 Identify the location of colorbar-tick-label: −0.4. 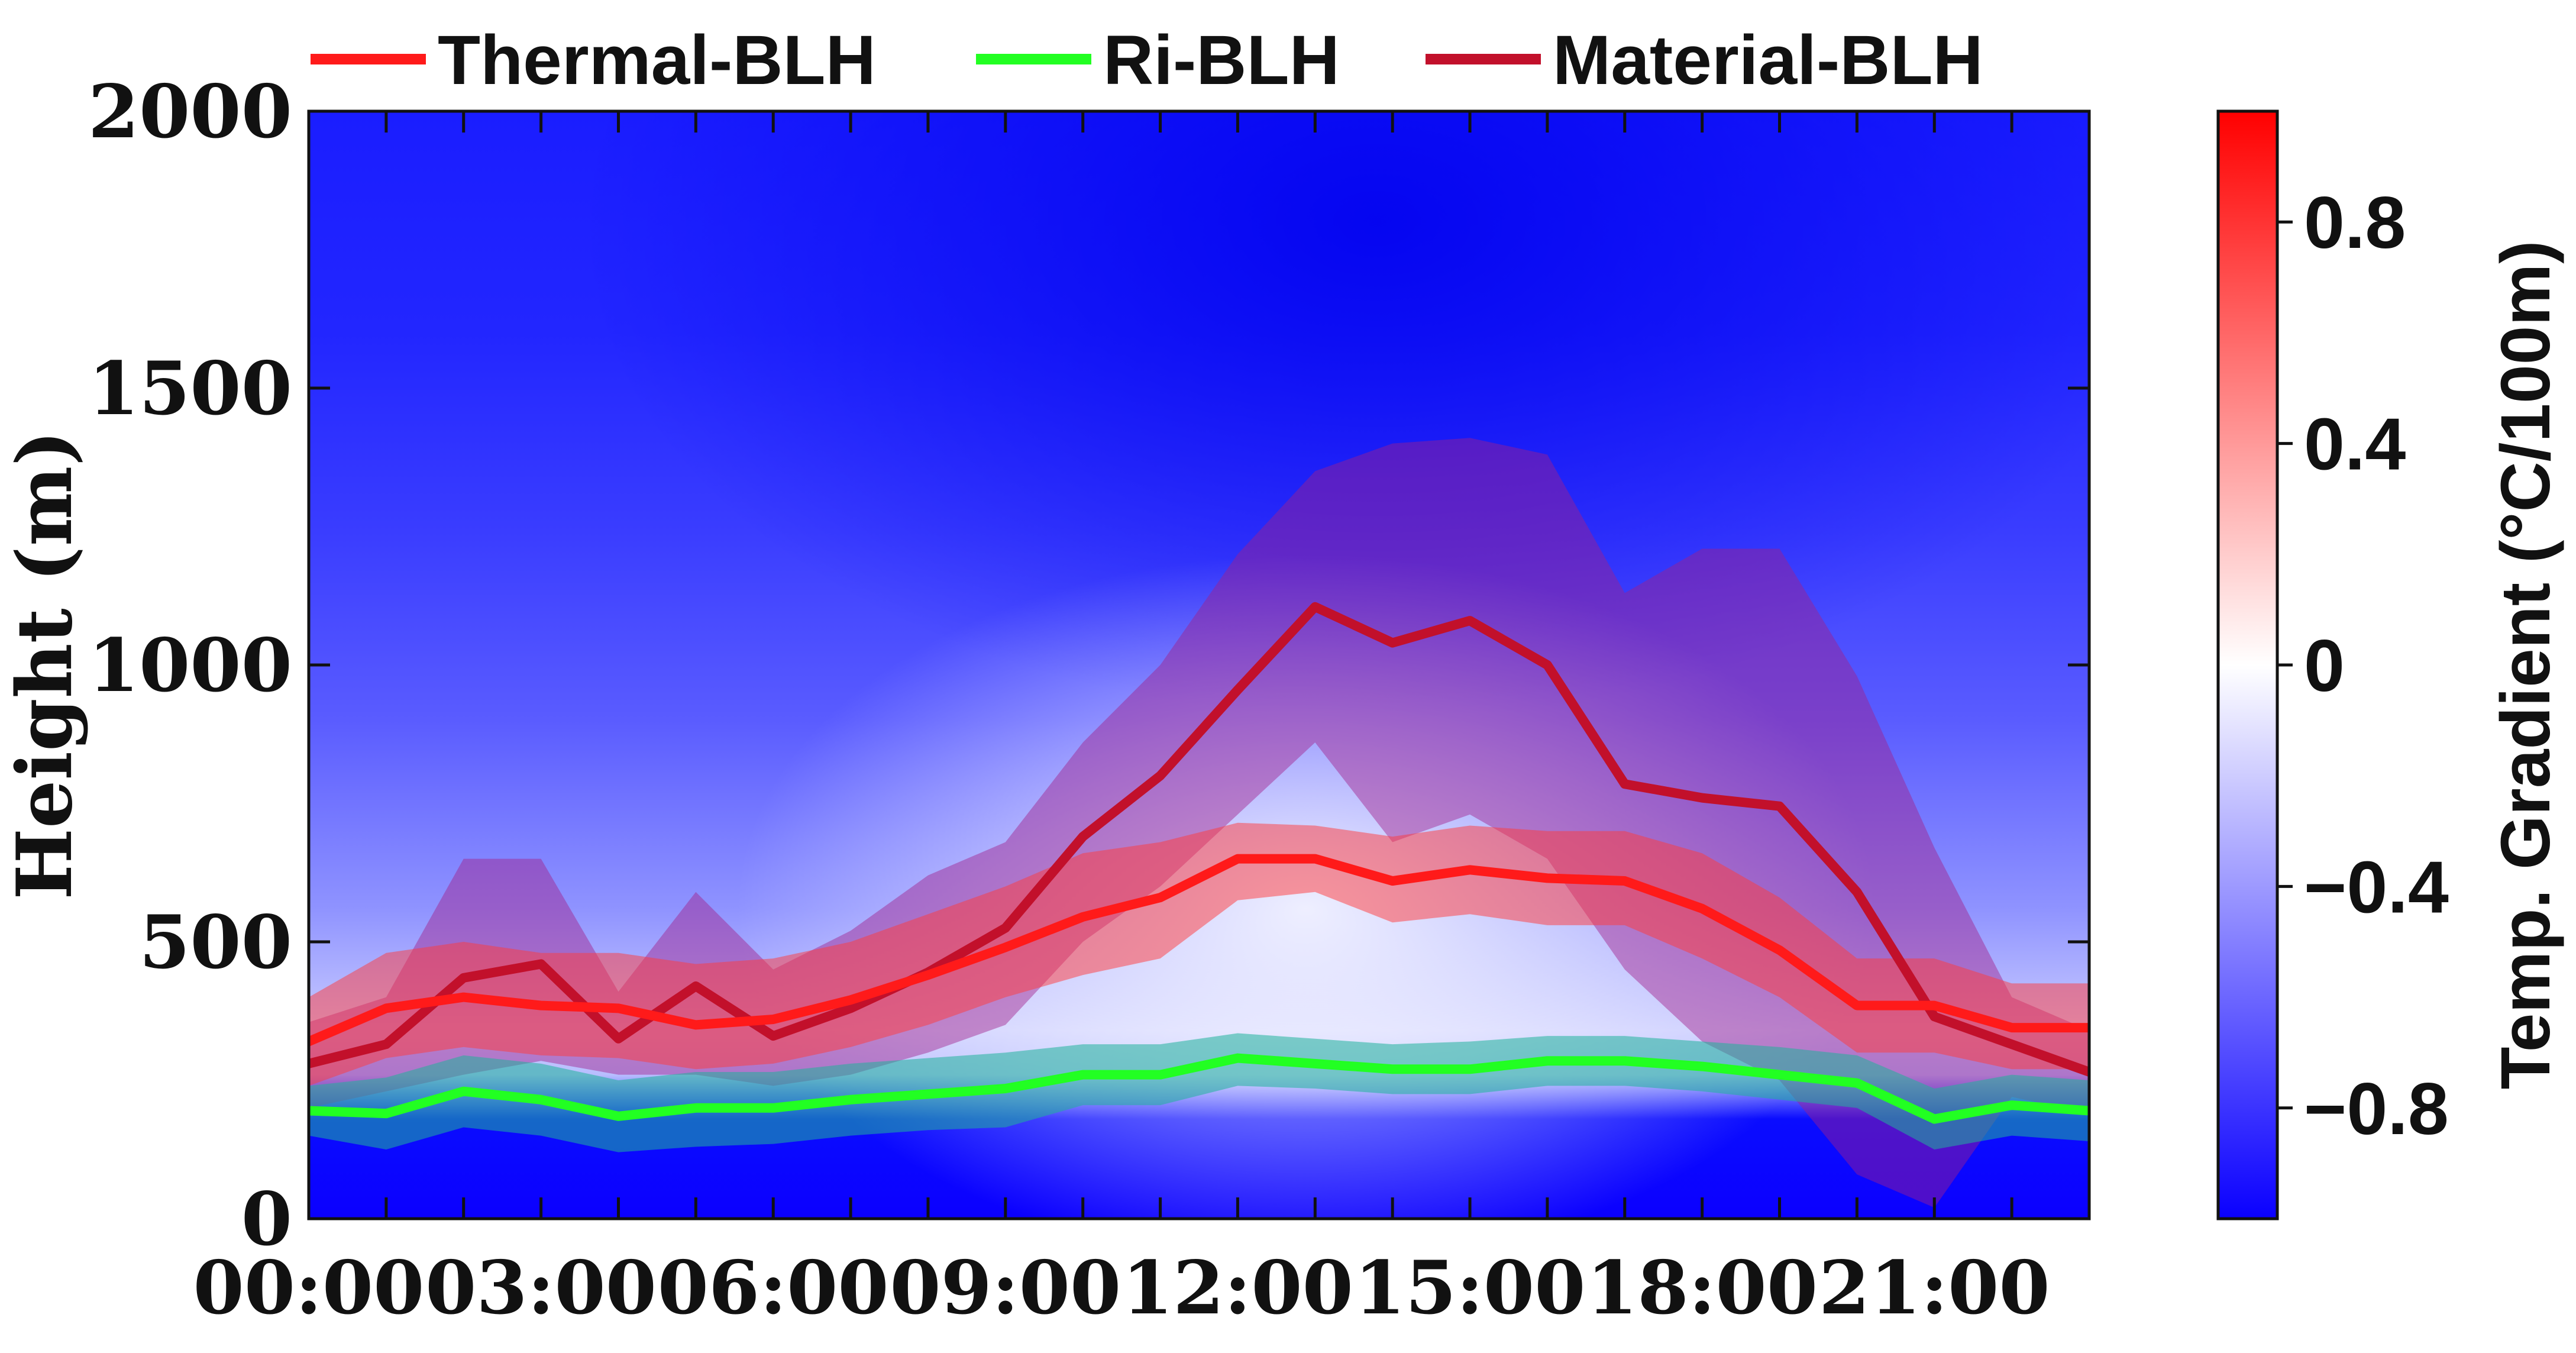
(2376, 887).